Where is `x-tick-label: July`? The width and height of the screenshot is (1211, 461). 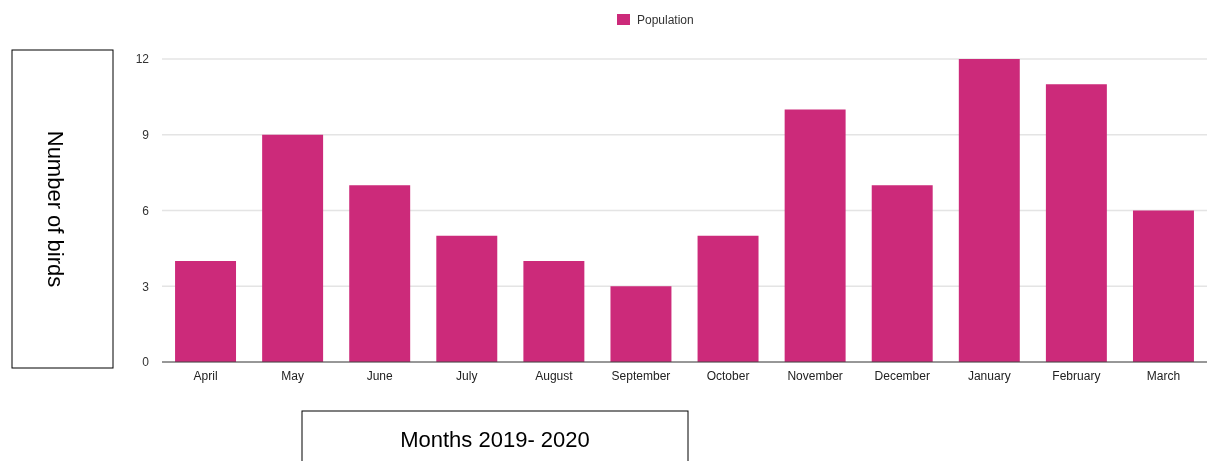 x-tick-label: July is located at coordinates (467, 375).